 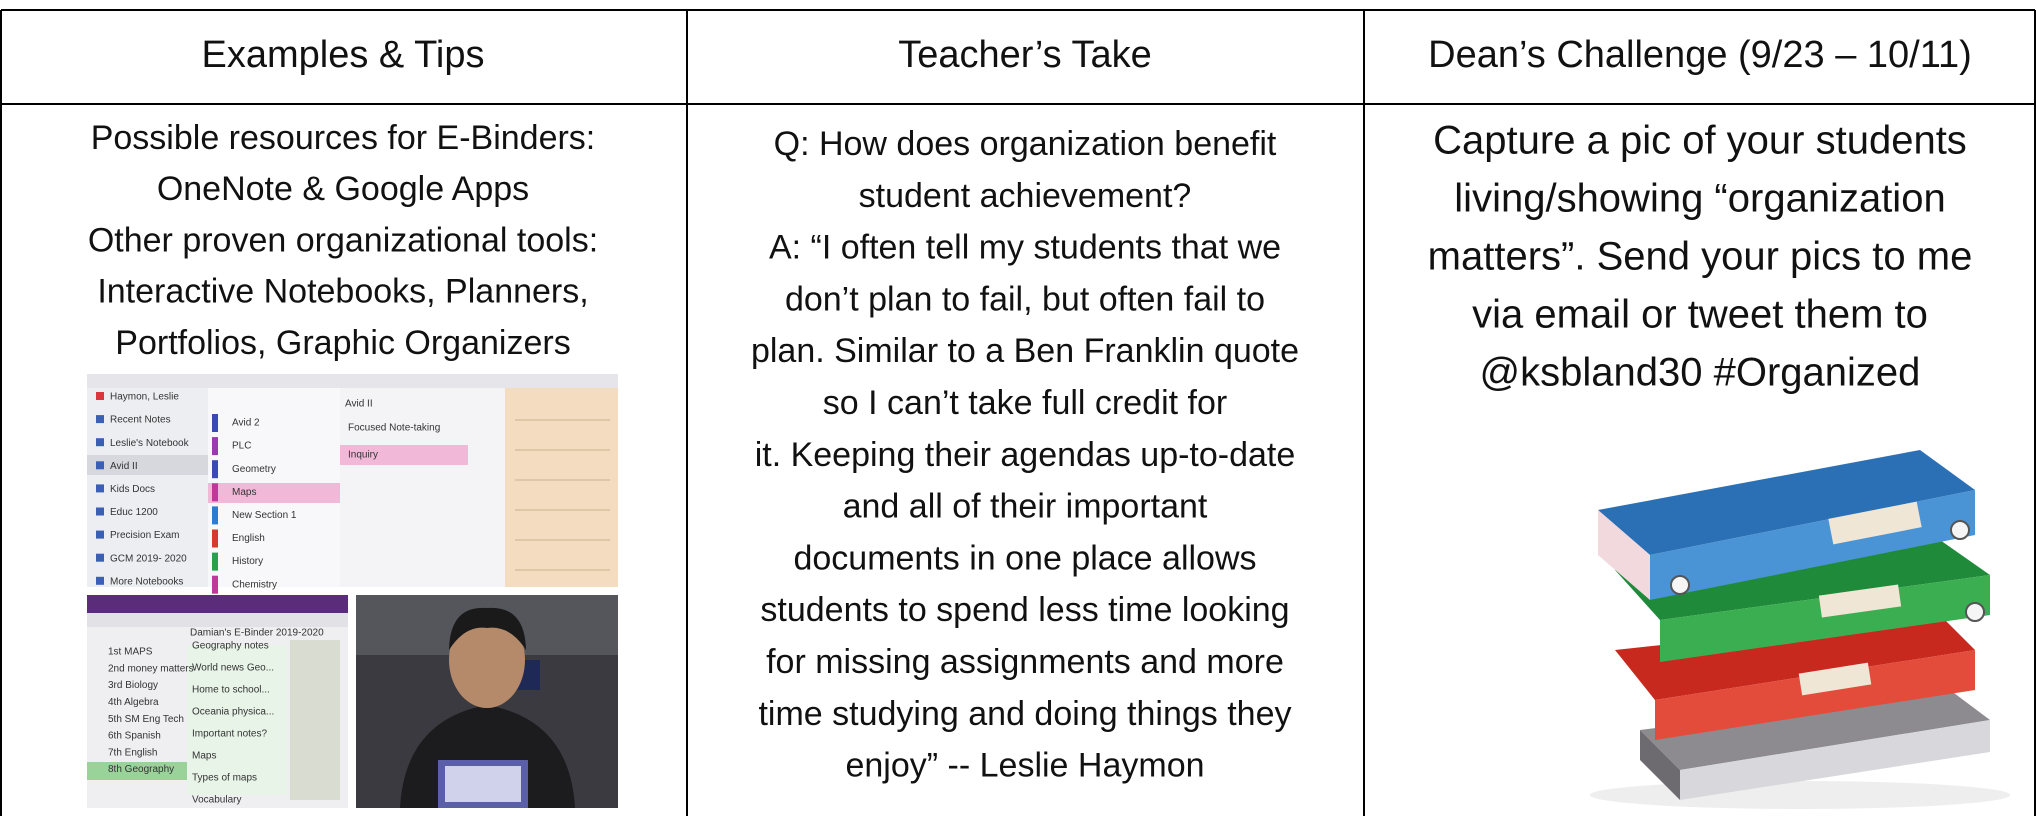 What do you see at coordinates (248, 538) in the screenshot?
I see `section-item: English` at bounding box center [248, 538].